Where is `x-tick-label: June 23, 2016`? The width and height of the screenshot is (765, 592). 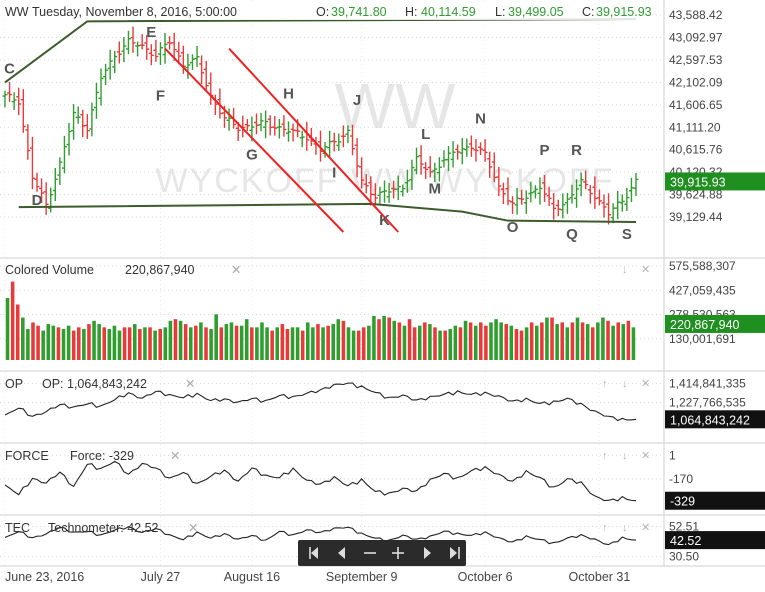
x-tick-label: June 23, 2016 is located at coordinates (44, 577).